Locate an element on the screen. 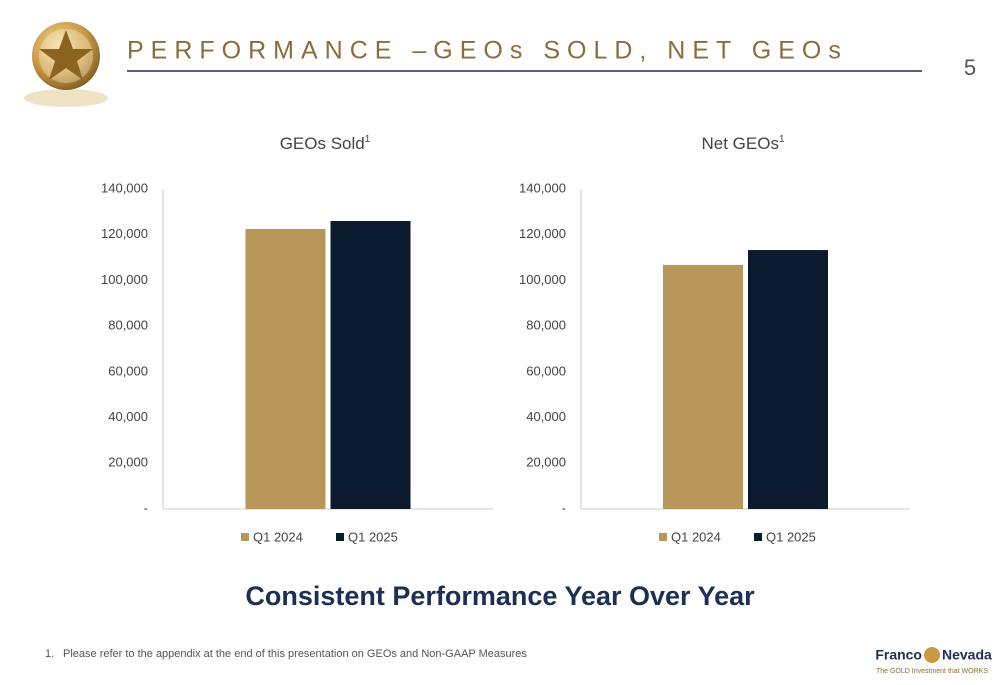 This screenshot has width=1000, height=685. chart-title: Net GEOs1 is located at coordinates (742, 144).